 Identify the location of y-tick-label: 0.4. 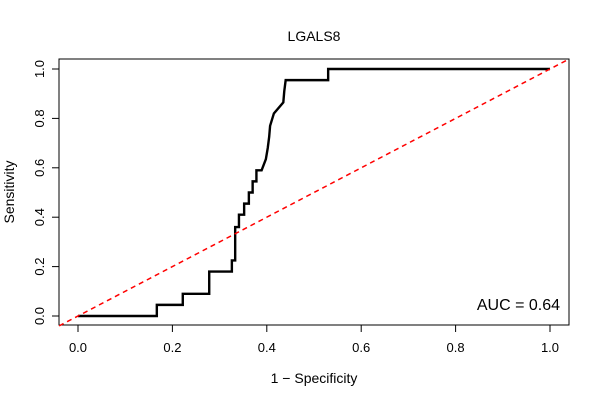
(39, 217).